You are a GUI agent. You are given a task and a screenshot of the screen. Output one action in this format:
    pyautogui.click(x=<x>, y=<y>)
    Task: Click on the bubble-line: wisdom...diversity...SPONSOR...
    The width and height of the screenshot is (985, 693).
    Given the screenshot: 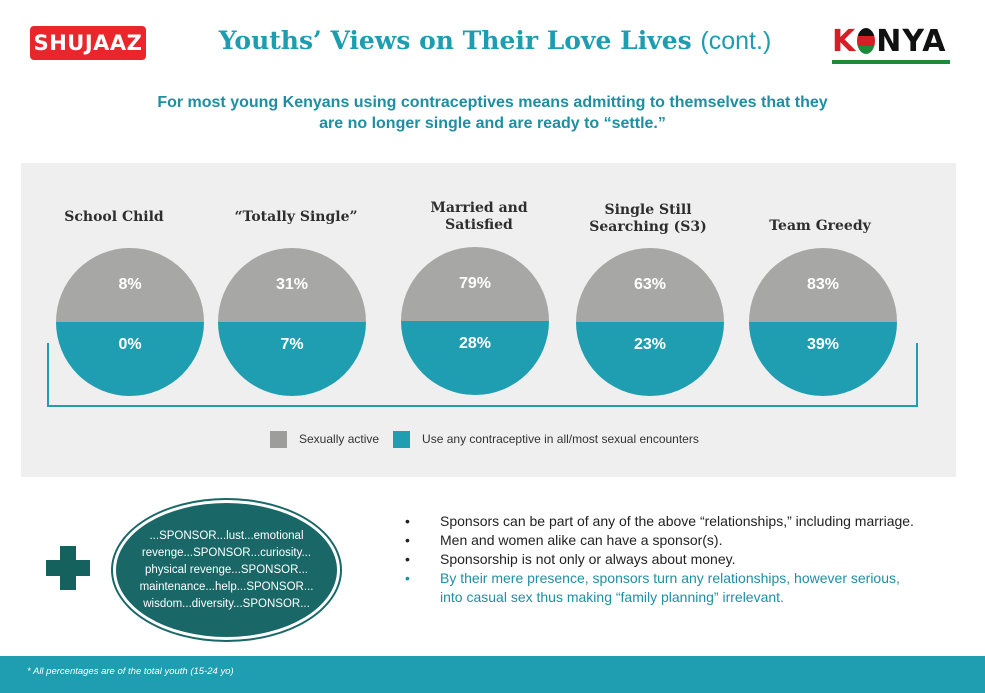 What is the action you would take?
    pyautogui.click(x=226, y=603)
    